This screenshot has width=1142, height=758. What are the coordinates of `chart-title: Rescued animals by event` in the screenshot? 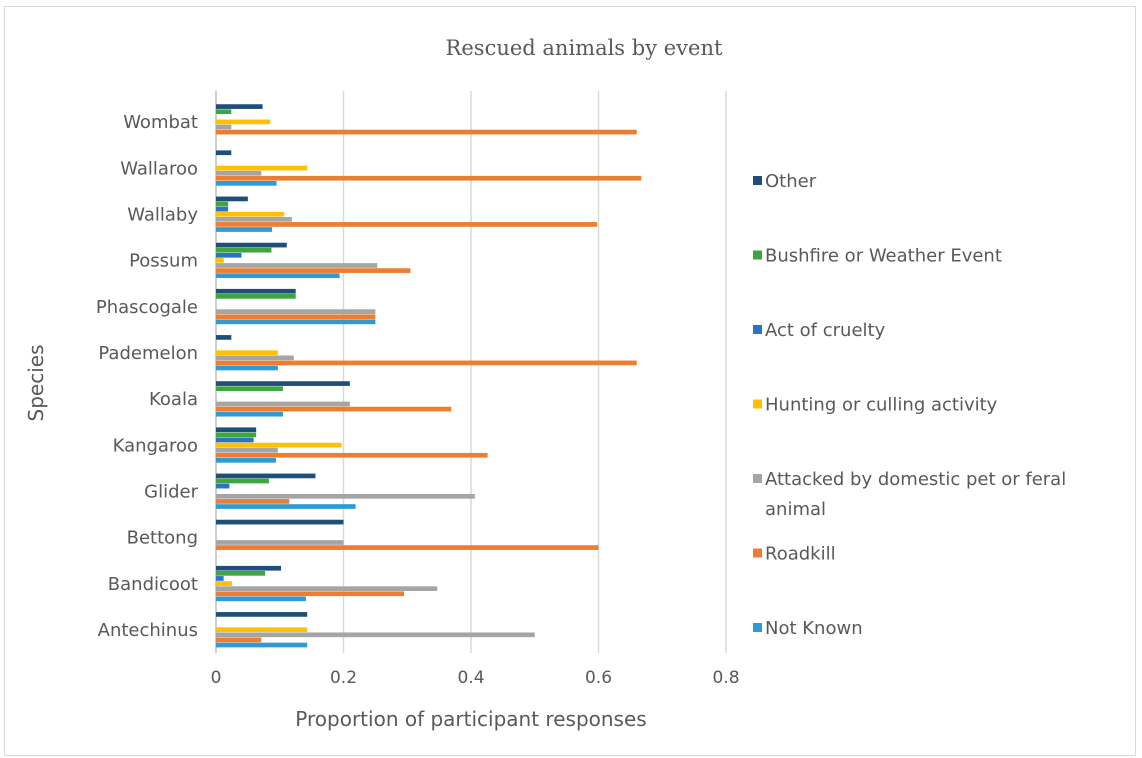 It's located at (584, 48).